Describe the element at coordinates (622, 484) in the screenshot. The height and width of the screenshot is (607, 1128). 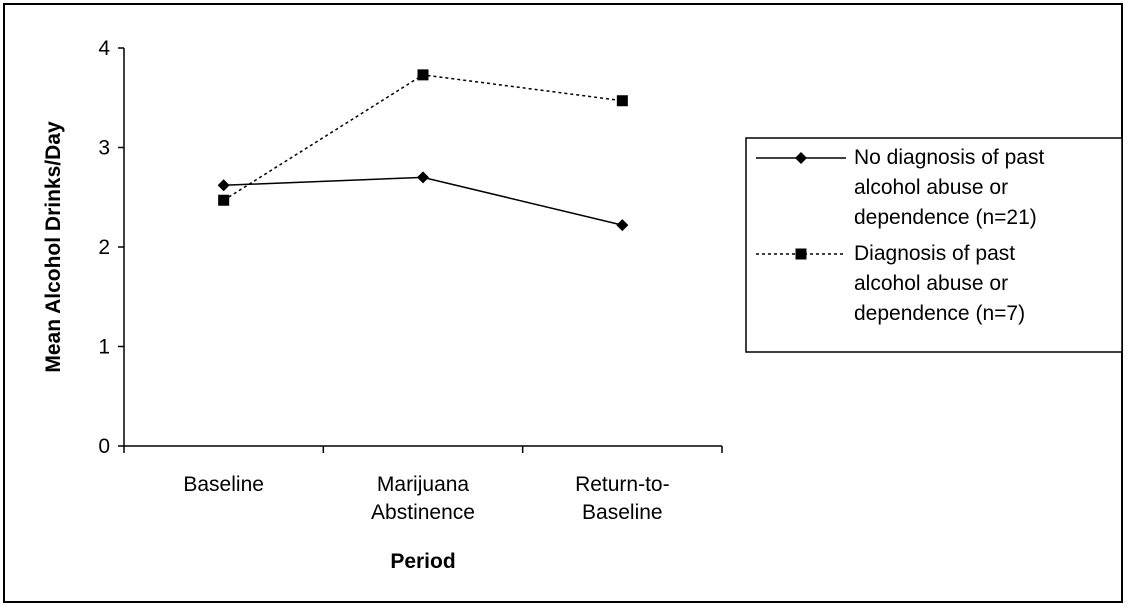
I see `x-tick-label: Return-to-` at that location.